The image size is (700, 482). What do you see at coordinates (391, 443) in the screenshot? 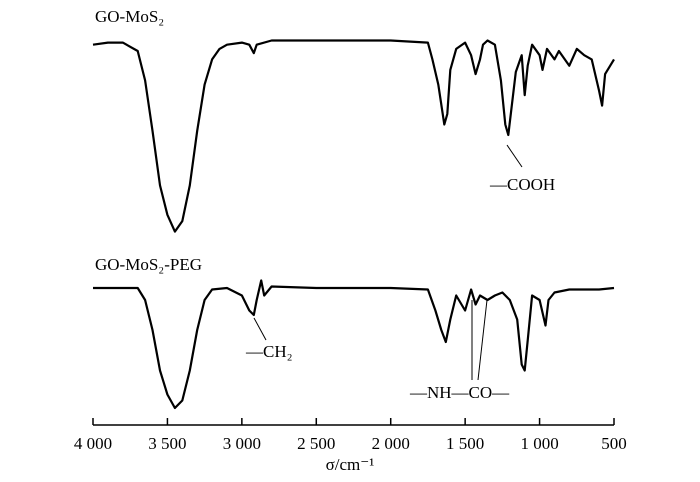
I see `x-tick-label: 2 000` at bounding box center [391, 443].